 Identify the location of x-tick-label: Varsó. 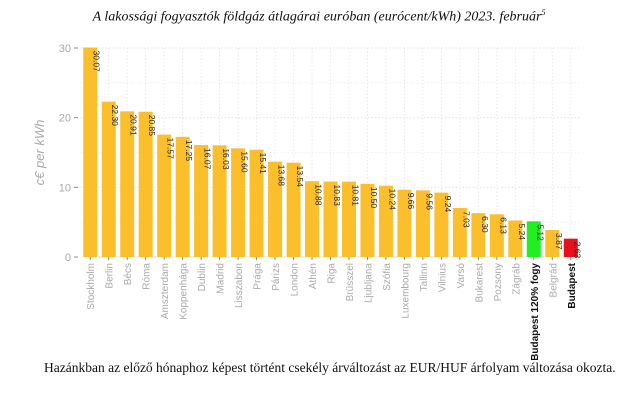
(461, 276).